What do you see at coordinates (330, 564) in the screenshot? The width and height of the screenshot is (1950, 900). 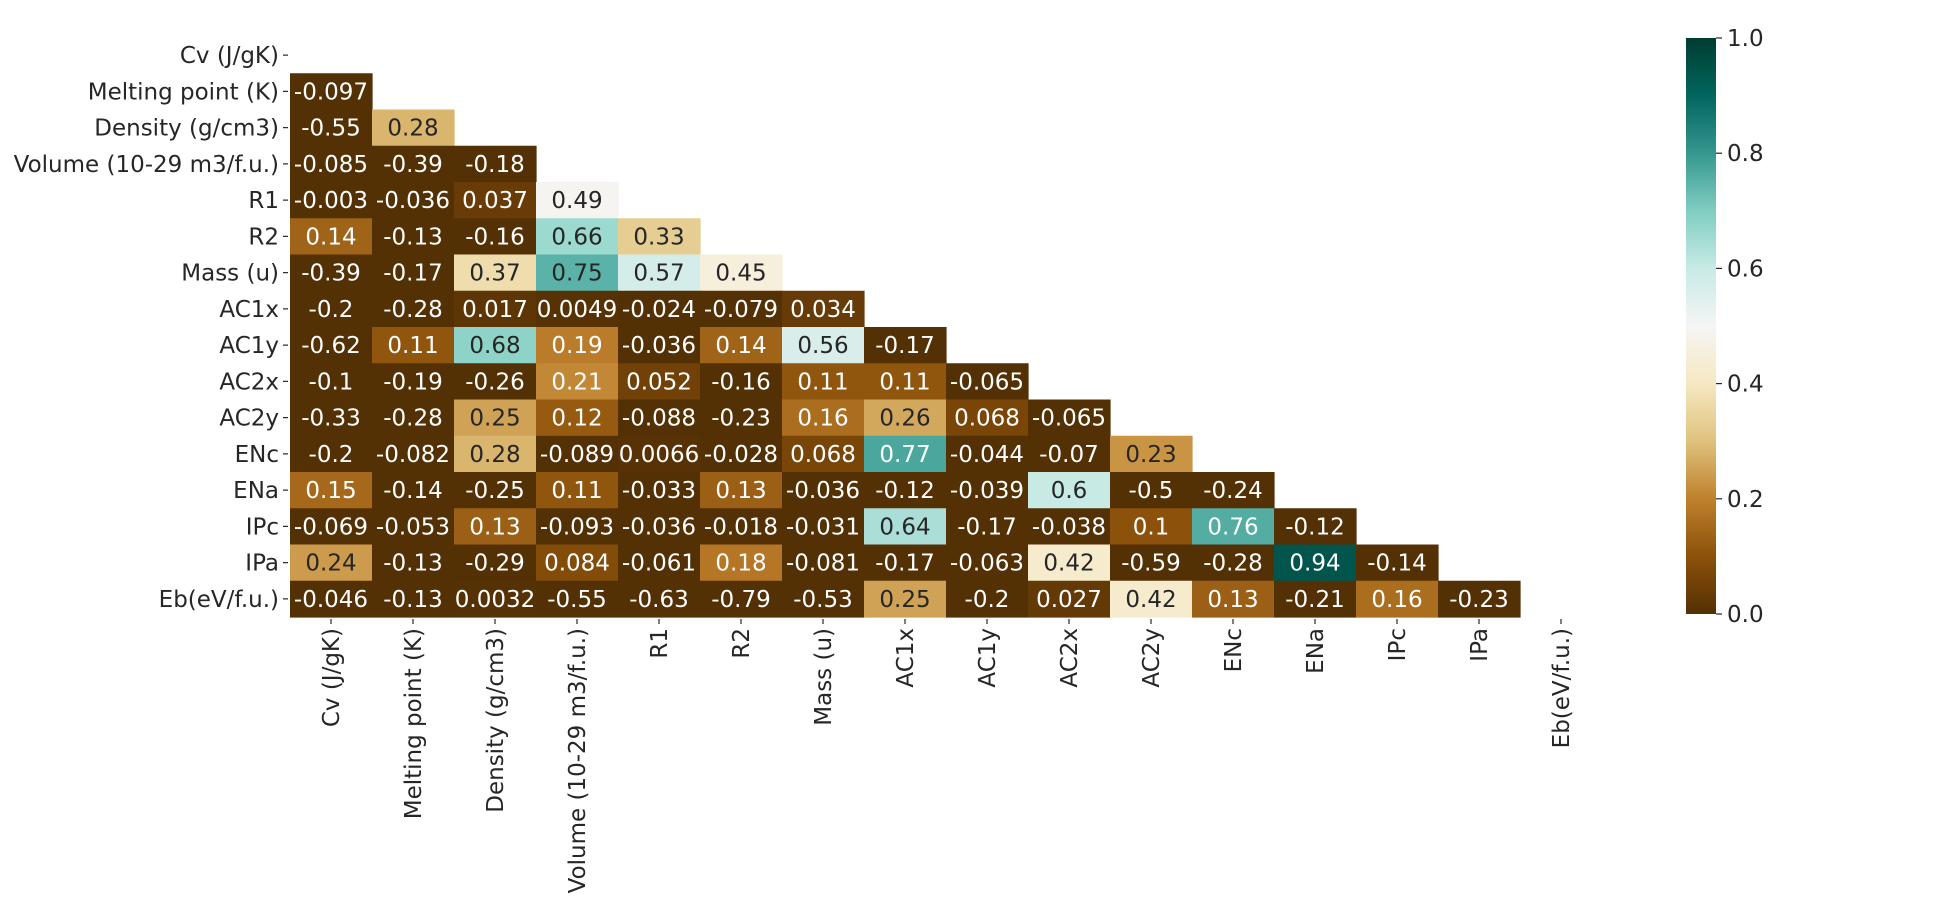 I see `cell-value-label: 0.24` at bounding box center [330, 564].